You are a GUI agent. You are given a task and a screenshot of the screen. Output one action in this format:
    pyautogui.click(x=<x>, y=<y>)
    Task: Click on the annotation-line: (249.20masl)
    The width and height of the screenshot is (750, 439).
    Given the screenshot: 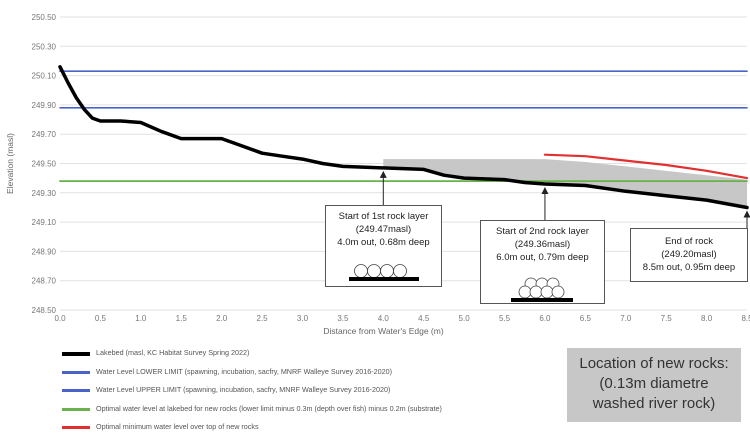 What is the action you would take?
    pyautogui.click(x=689, y=254)
    